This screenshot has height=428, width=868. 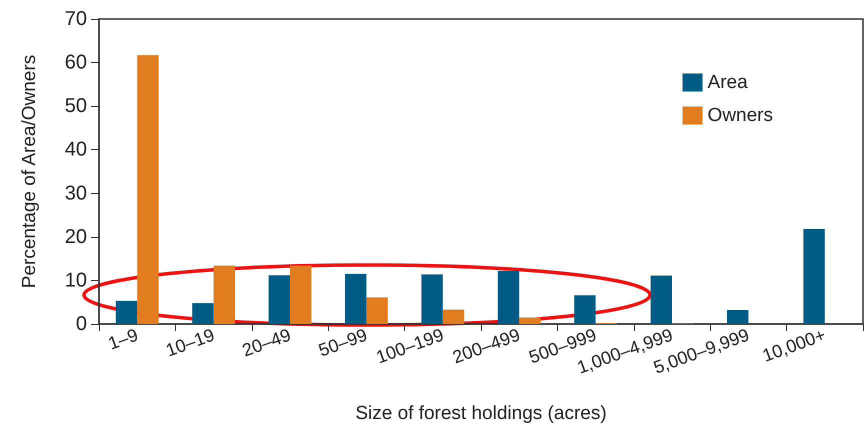 I want to click on y-tick-label: 40, so click(x=75, y=149).